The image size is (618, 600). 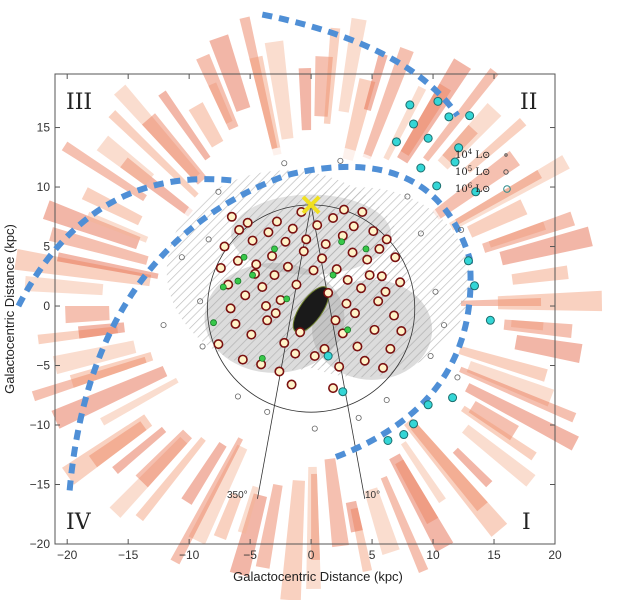 What do you see at coordinates (44, 128) in the screenshot?
I see `y-tick-label: 15` at bounding box center [44, 128].